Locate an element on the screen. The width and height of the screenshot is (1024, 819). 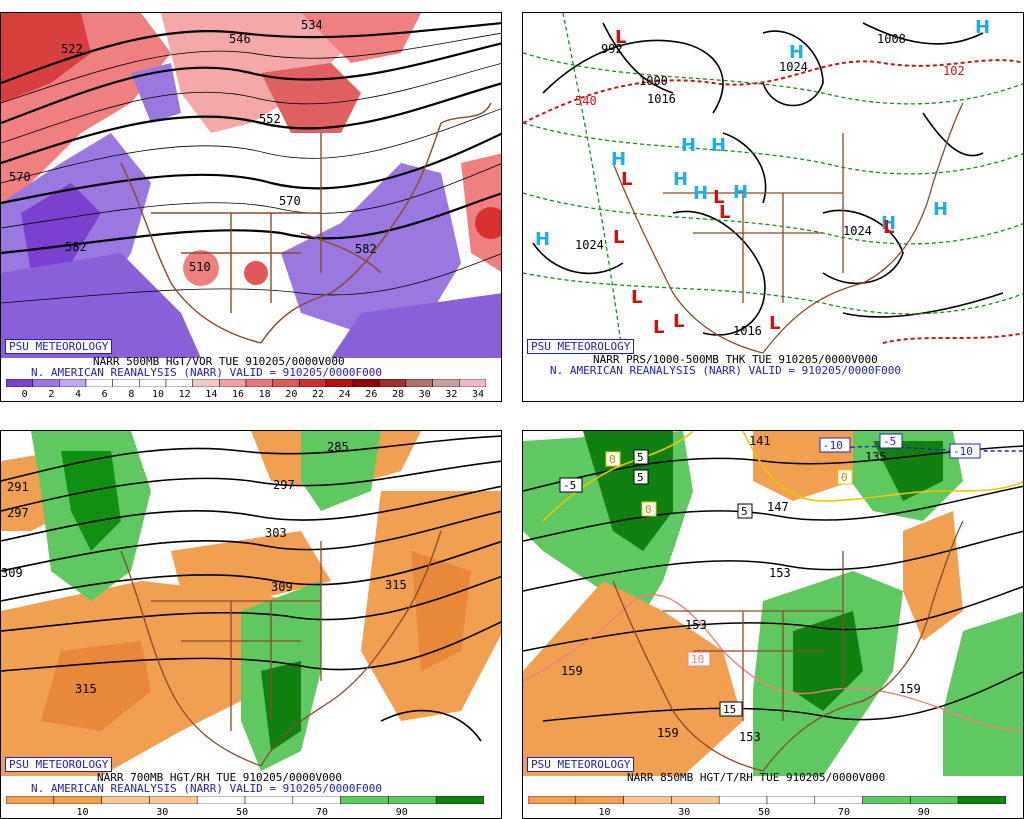
contour-label: 309 is located at coordinates (12, 573).